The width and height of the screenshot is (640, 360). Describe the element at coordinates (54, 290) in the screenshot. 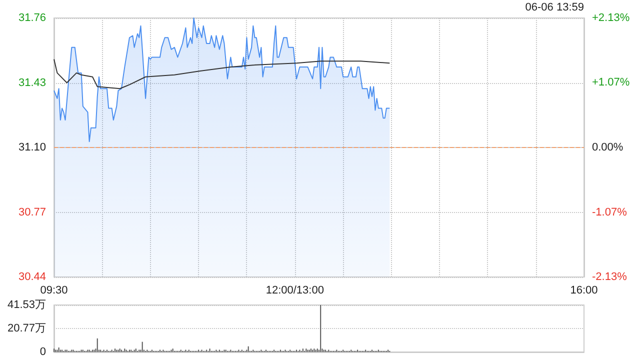

I see `x-tick-label: 09:30` at that location.